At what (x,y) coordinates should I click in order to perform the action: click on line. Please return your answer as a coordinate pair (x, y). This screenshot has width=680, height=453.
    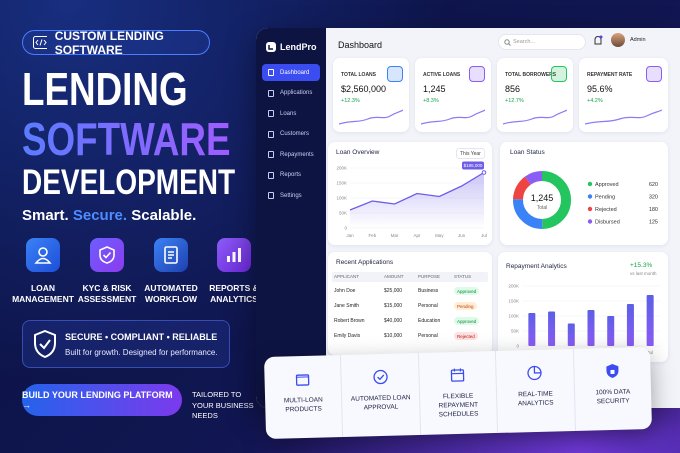
    Looking at the image, I should click on (417, 191).